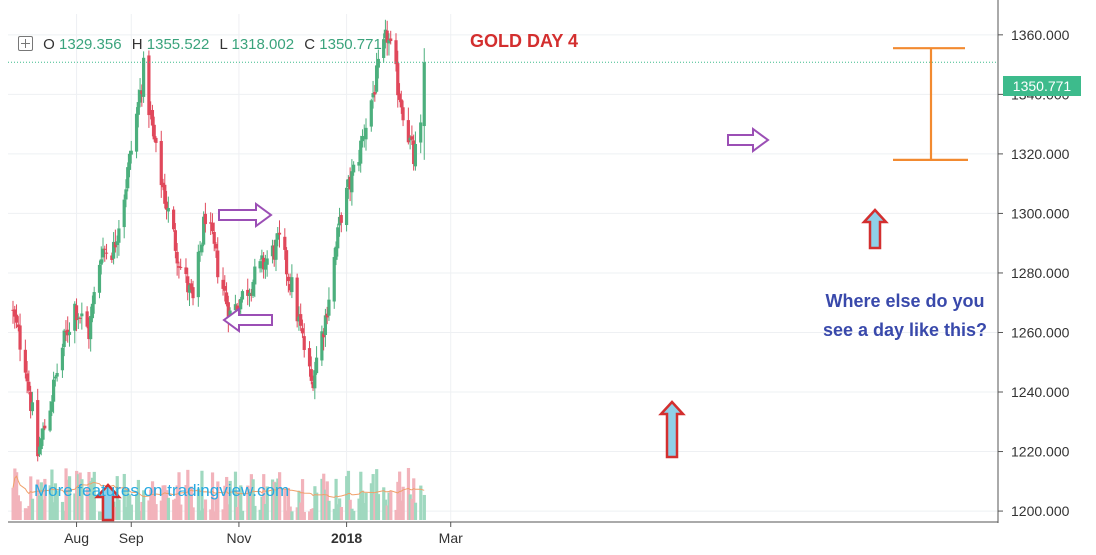 The width and height of the screenshot is (1096, 555). Describe the element at coordinates (25, 43) in the screenshot. I see `expand-plus-icon` at that location.